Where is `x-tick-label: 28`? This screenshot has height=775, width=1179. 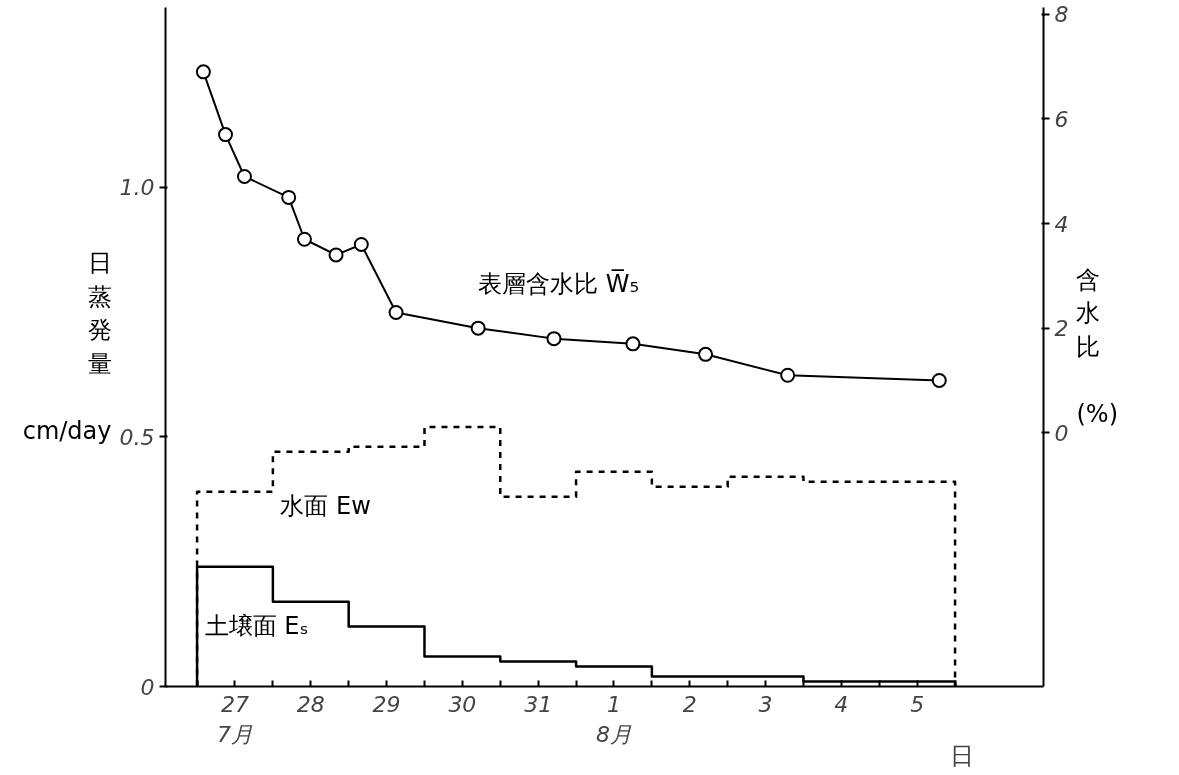 x-tick-label: 28 is located at coordinates (310, 704).